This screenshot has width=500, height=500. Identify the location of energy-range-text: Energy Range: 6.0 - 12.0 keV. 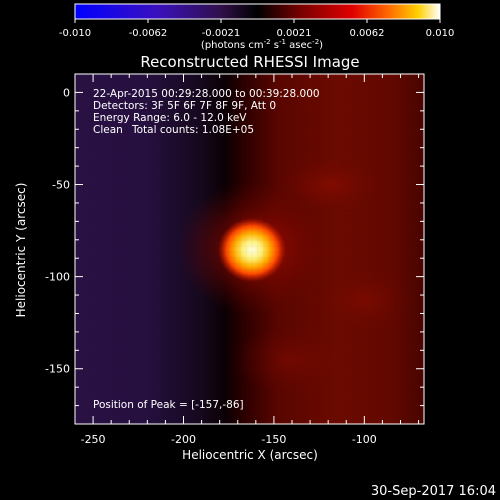
(170, 118).